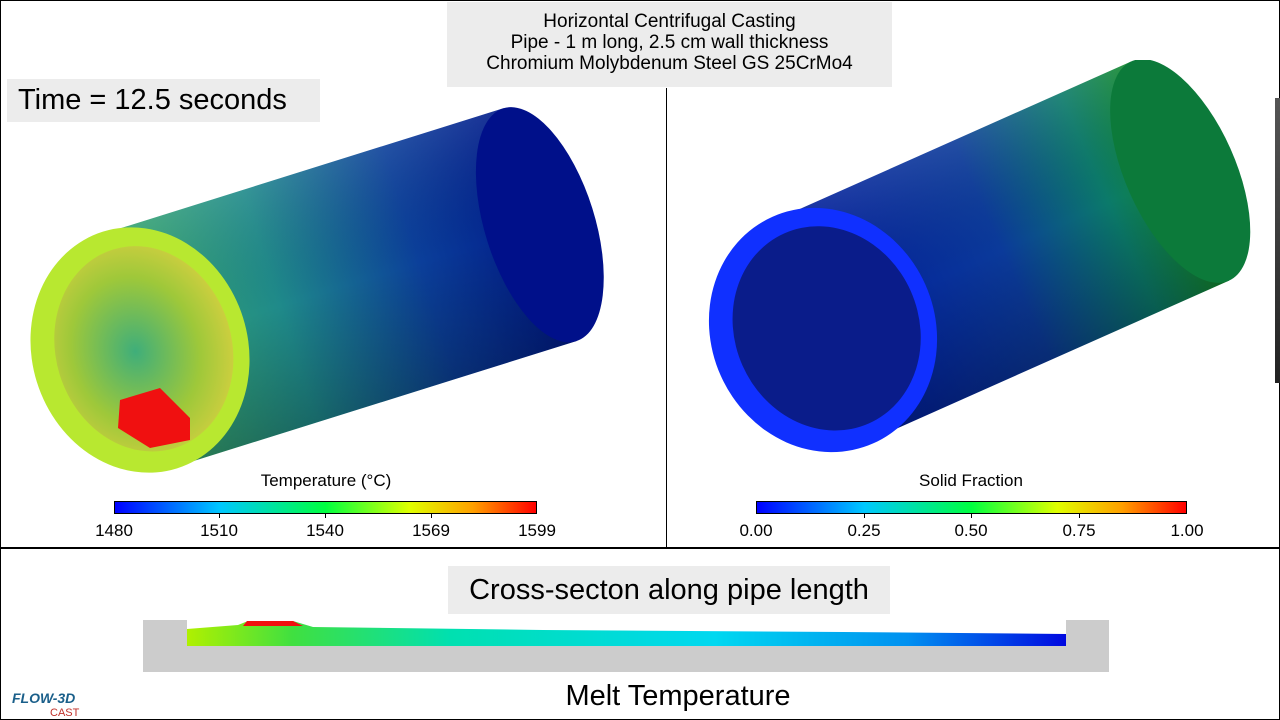  I want to click on tick-label: 0.00, so click(756, 530).